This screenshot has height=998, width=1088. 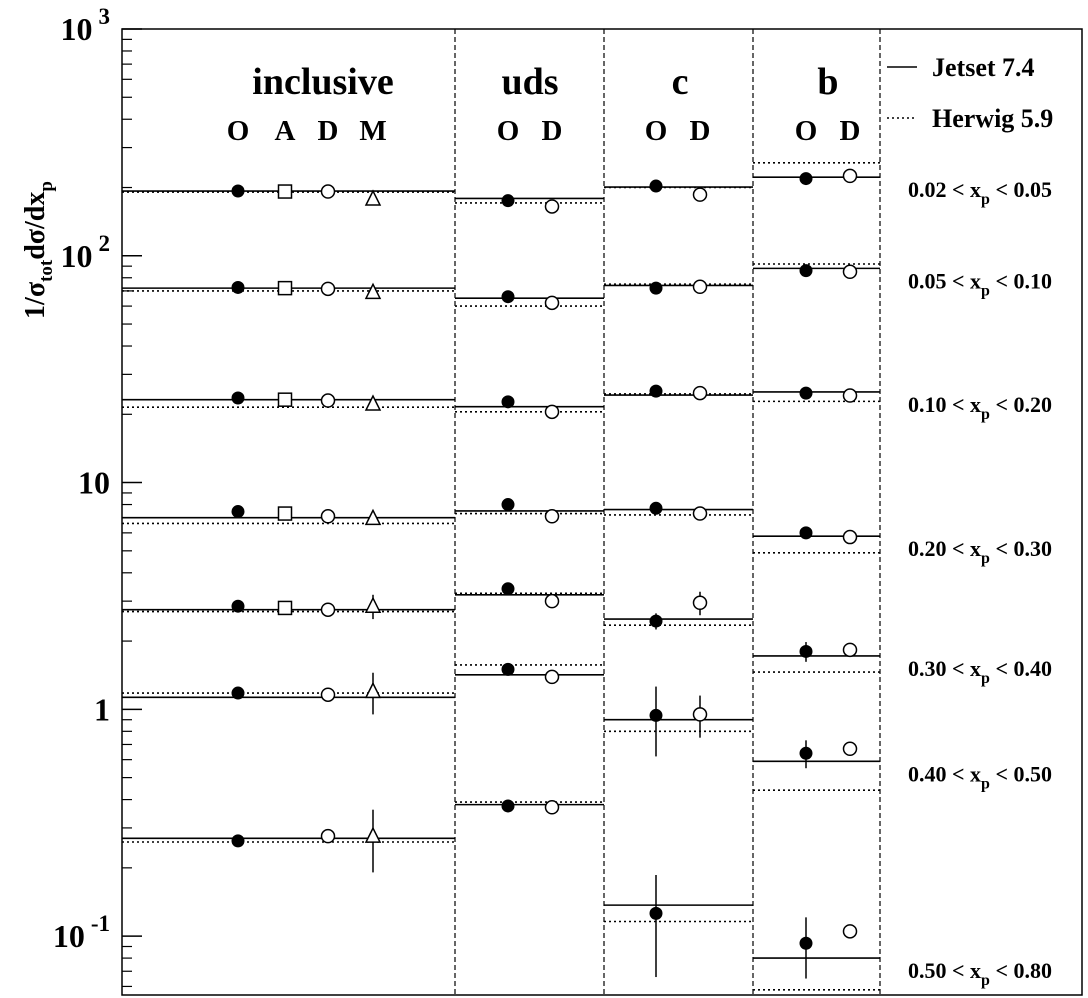 I want to click on data-point-6-3-D, so click(x=850, y=931).